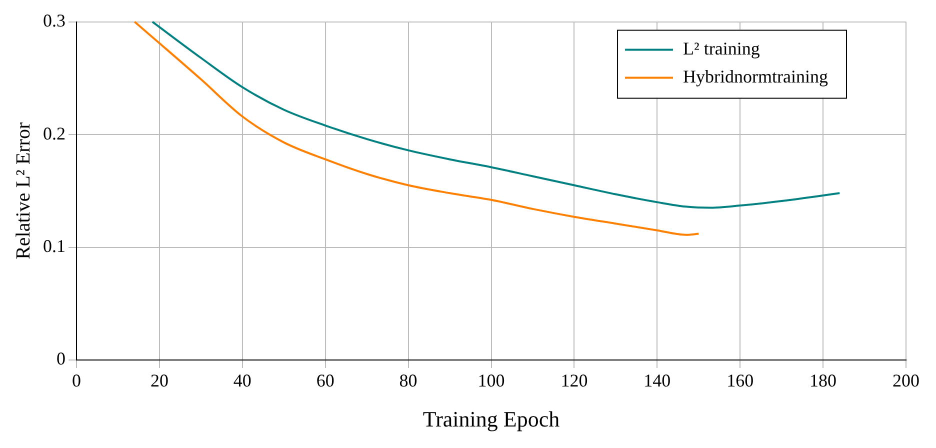  What do you see at coordinates (574, 380) in the screenshot?
I see `x-tick-label: 120` at bounding box center [574, 380].